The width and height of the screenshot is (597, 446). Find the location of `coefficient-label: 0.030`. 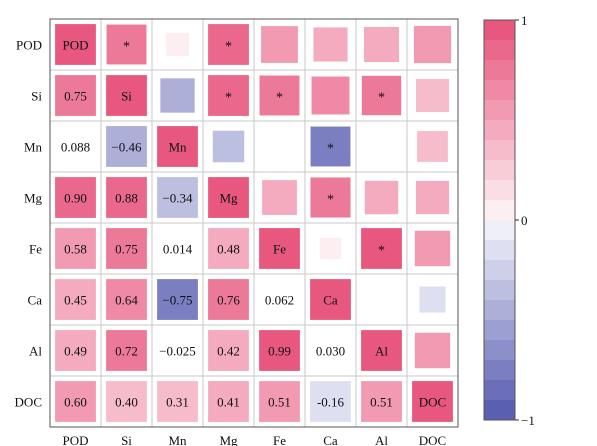

coefficient-label: 0.030 is located at coordinates (330, 351).